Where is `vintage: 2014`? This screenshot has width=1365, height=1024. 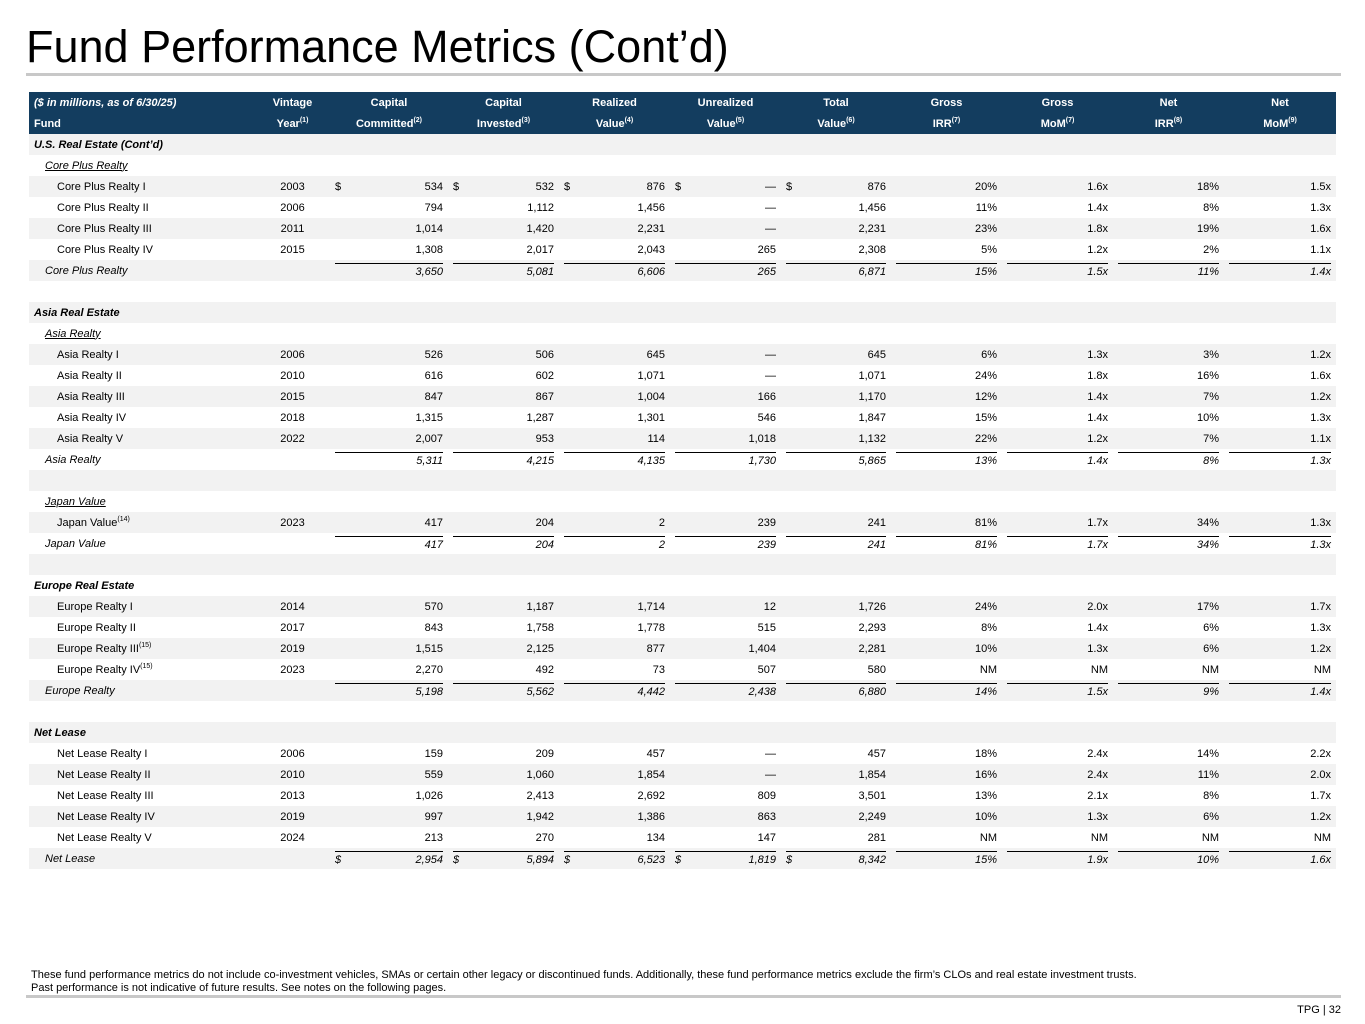 vintage: 2014 is located at coordinates (292, 606).